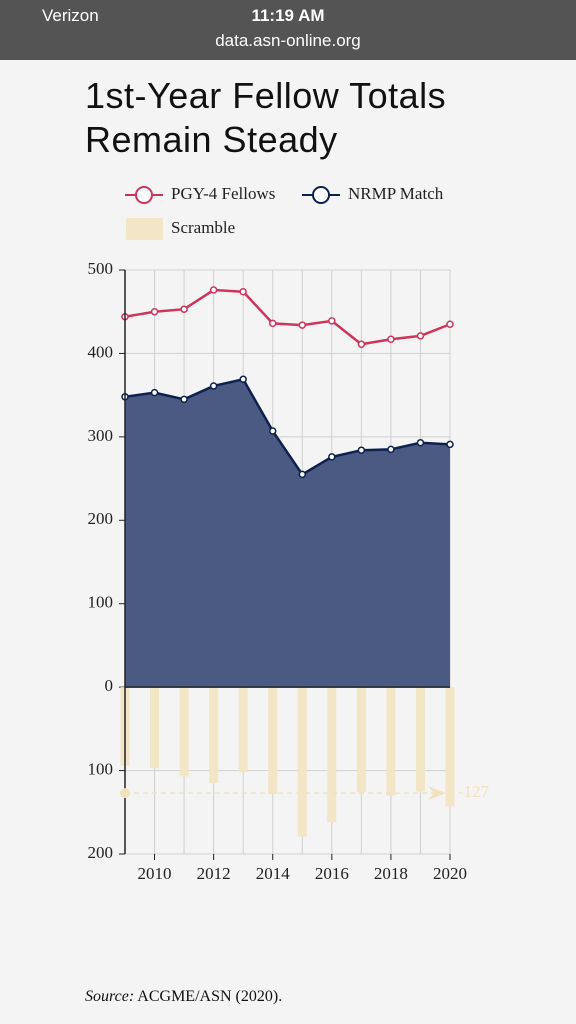  I want to click on status-bar: Verizon 11:19 AM data.asn-online.org, so click(288, 30).